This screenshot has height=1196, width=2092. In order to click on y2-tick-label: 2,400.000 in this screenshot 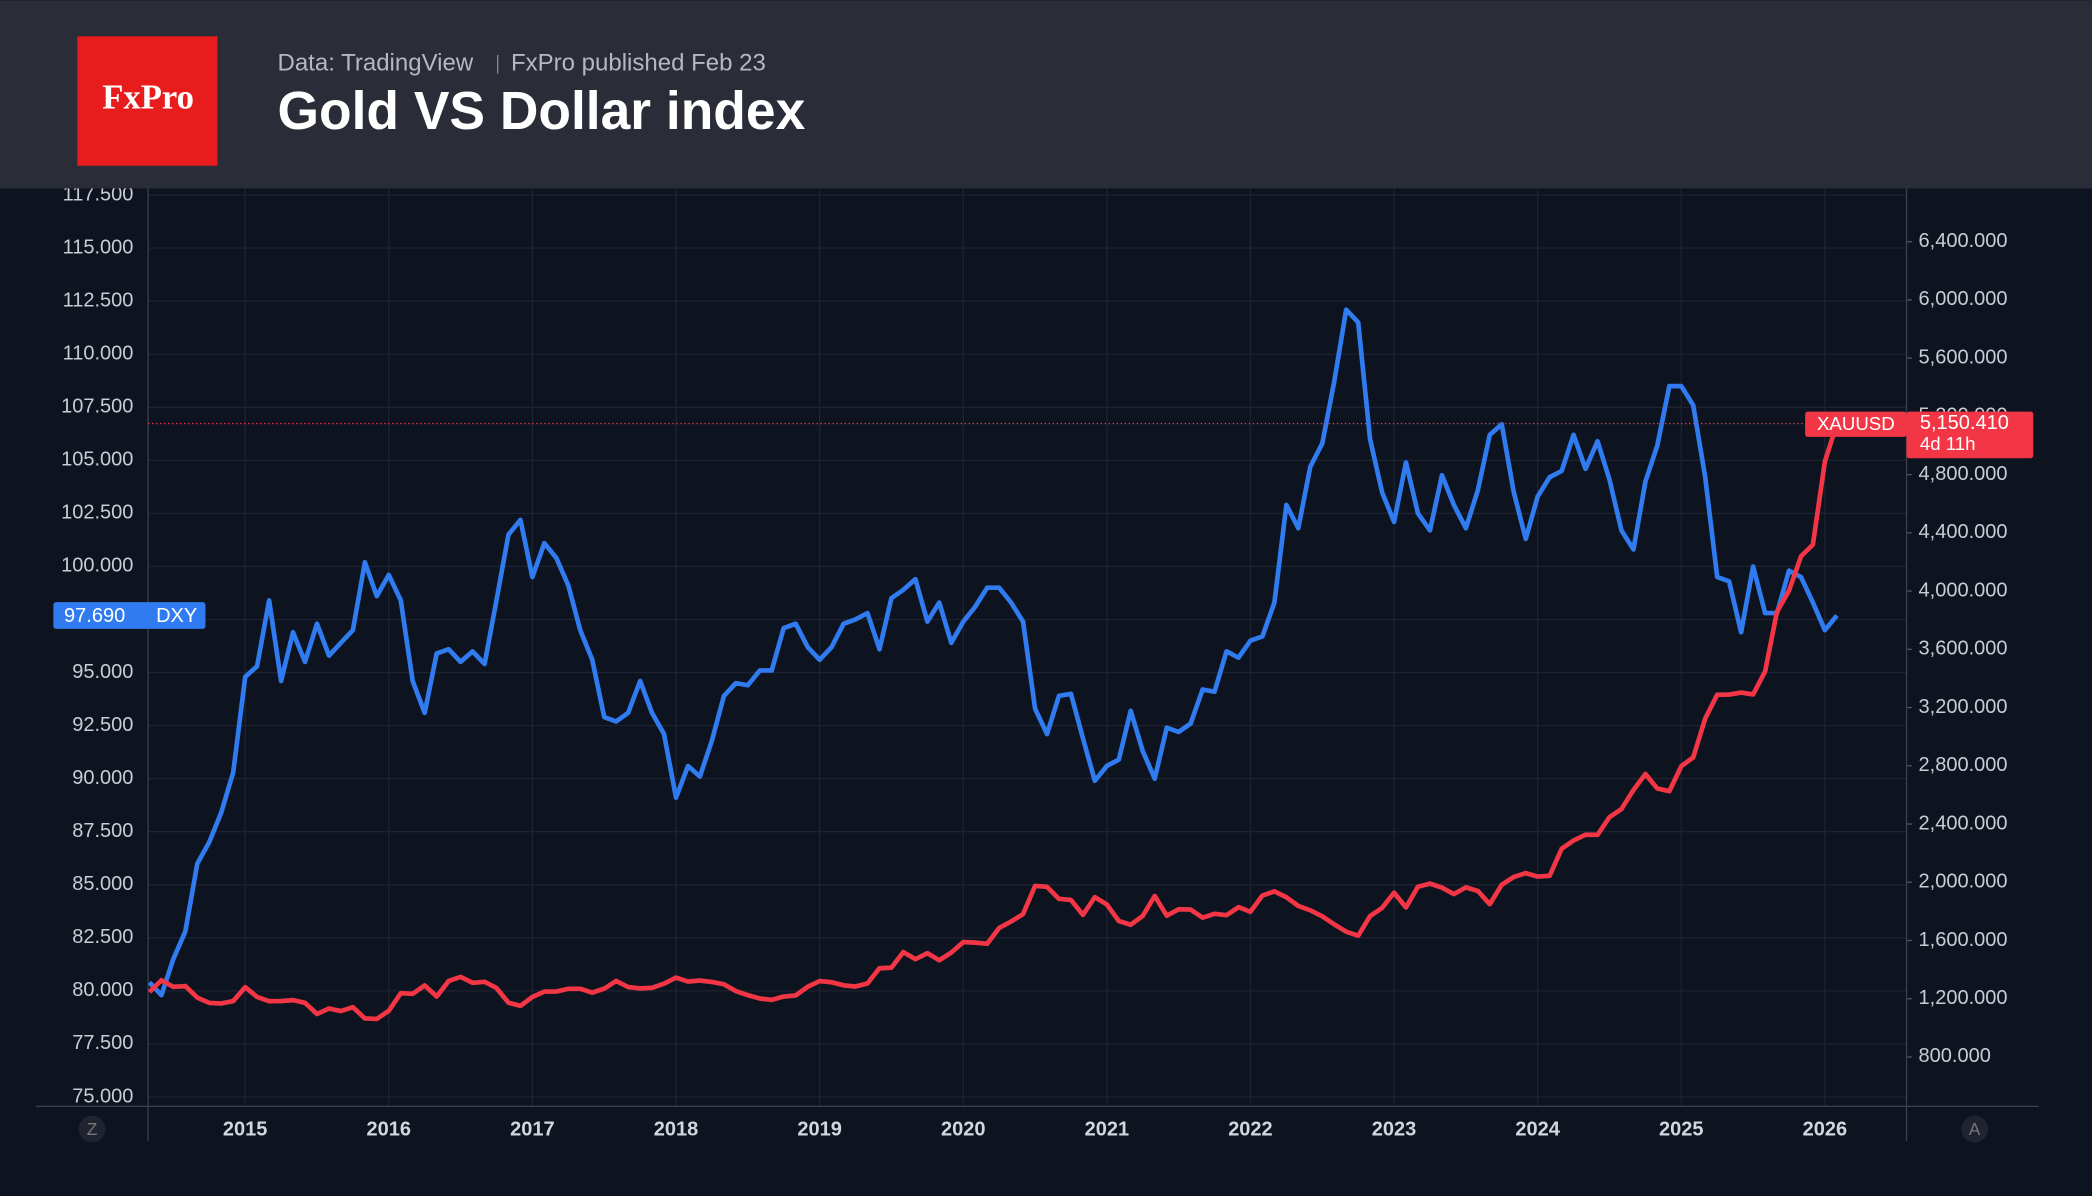, I will do `click(1963, 823)`.